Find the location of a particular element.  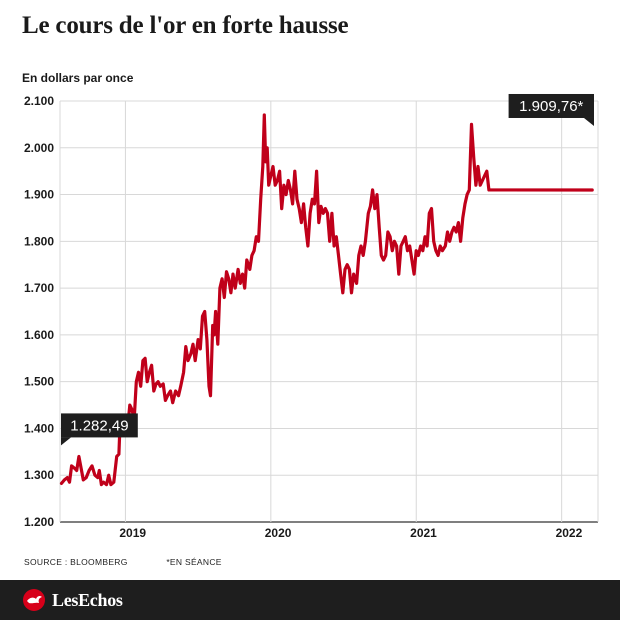

y-tick-label: 1.400 is located at coordinates (39, 428).